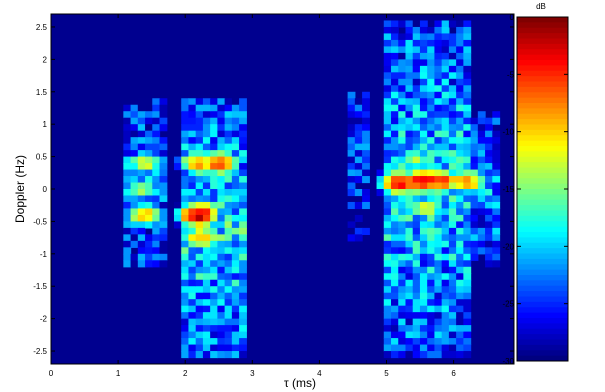 The height and width of the screenshot is (392, 605). Describe the element at coordinates (508, 361) in the screenshot. I see `colorbar-tick-label: -30` at that location.